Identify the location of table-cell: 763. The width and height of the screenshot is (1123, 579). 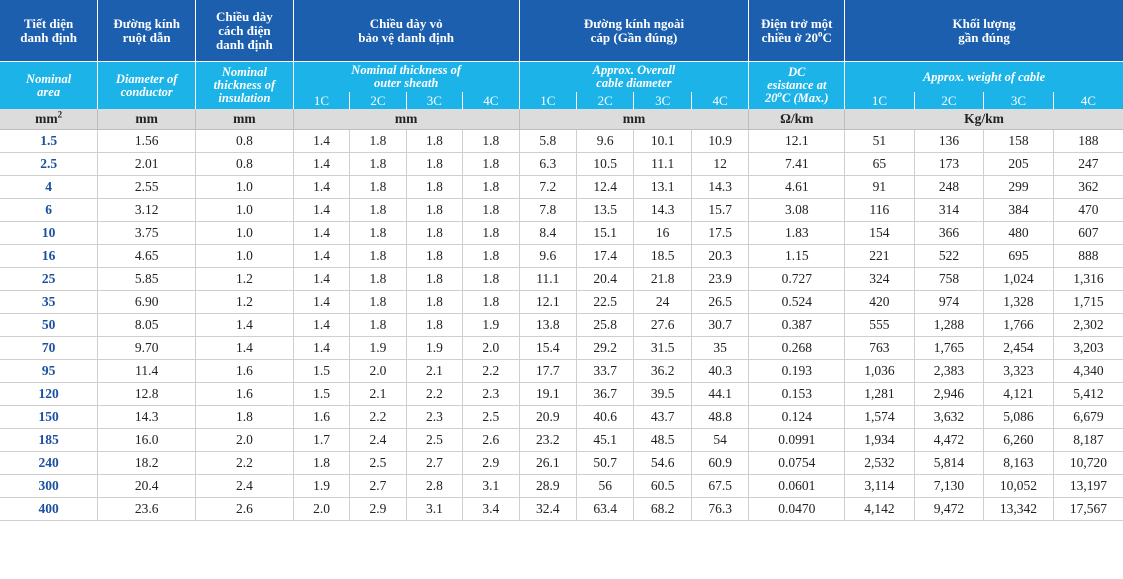
(879, 348).